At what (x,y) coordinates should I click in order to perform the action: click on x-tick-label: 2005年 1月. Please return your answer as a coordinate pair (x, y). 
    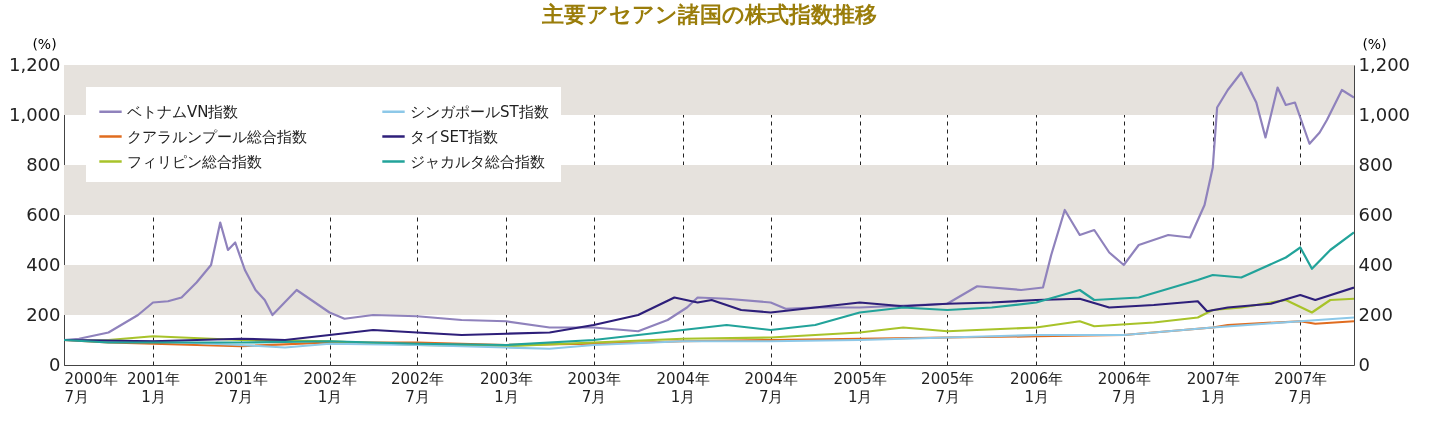
    Looking at the image, I should click on (860, 387).